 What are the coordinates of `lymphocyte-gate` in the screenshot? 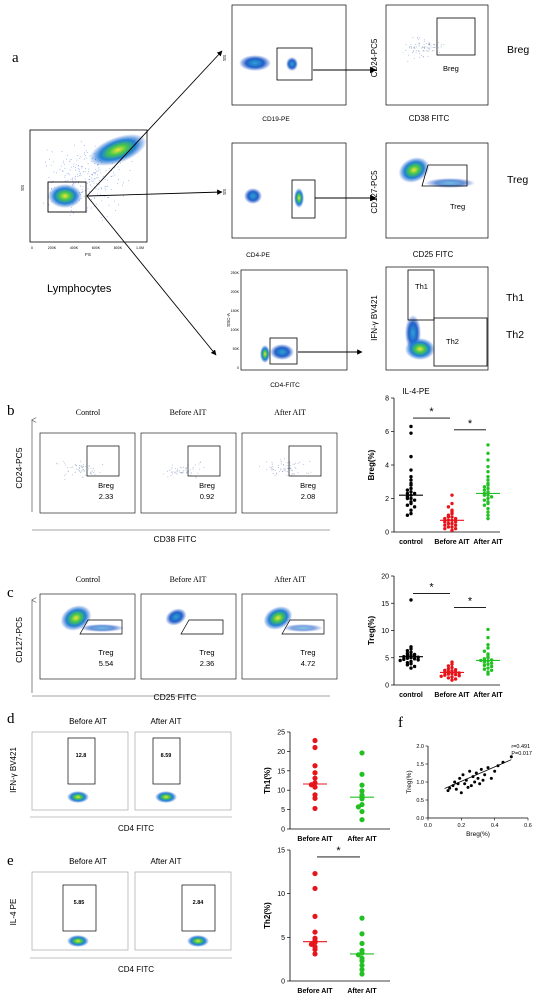 It's located at (67, 197).